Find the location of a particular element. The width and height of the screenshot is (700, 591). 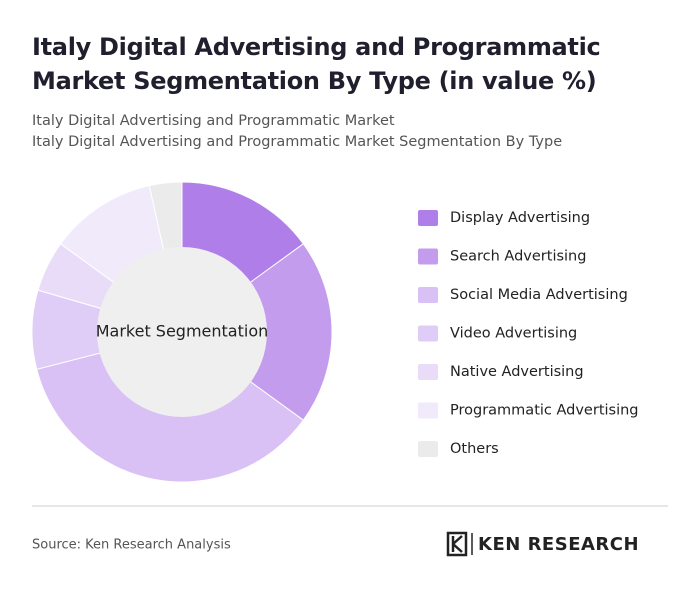

legend-label: Native Advertising is located at coordinates (517, 372).